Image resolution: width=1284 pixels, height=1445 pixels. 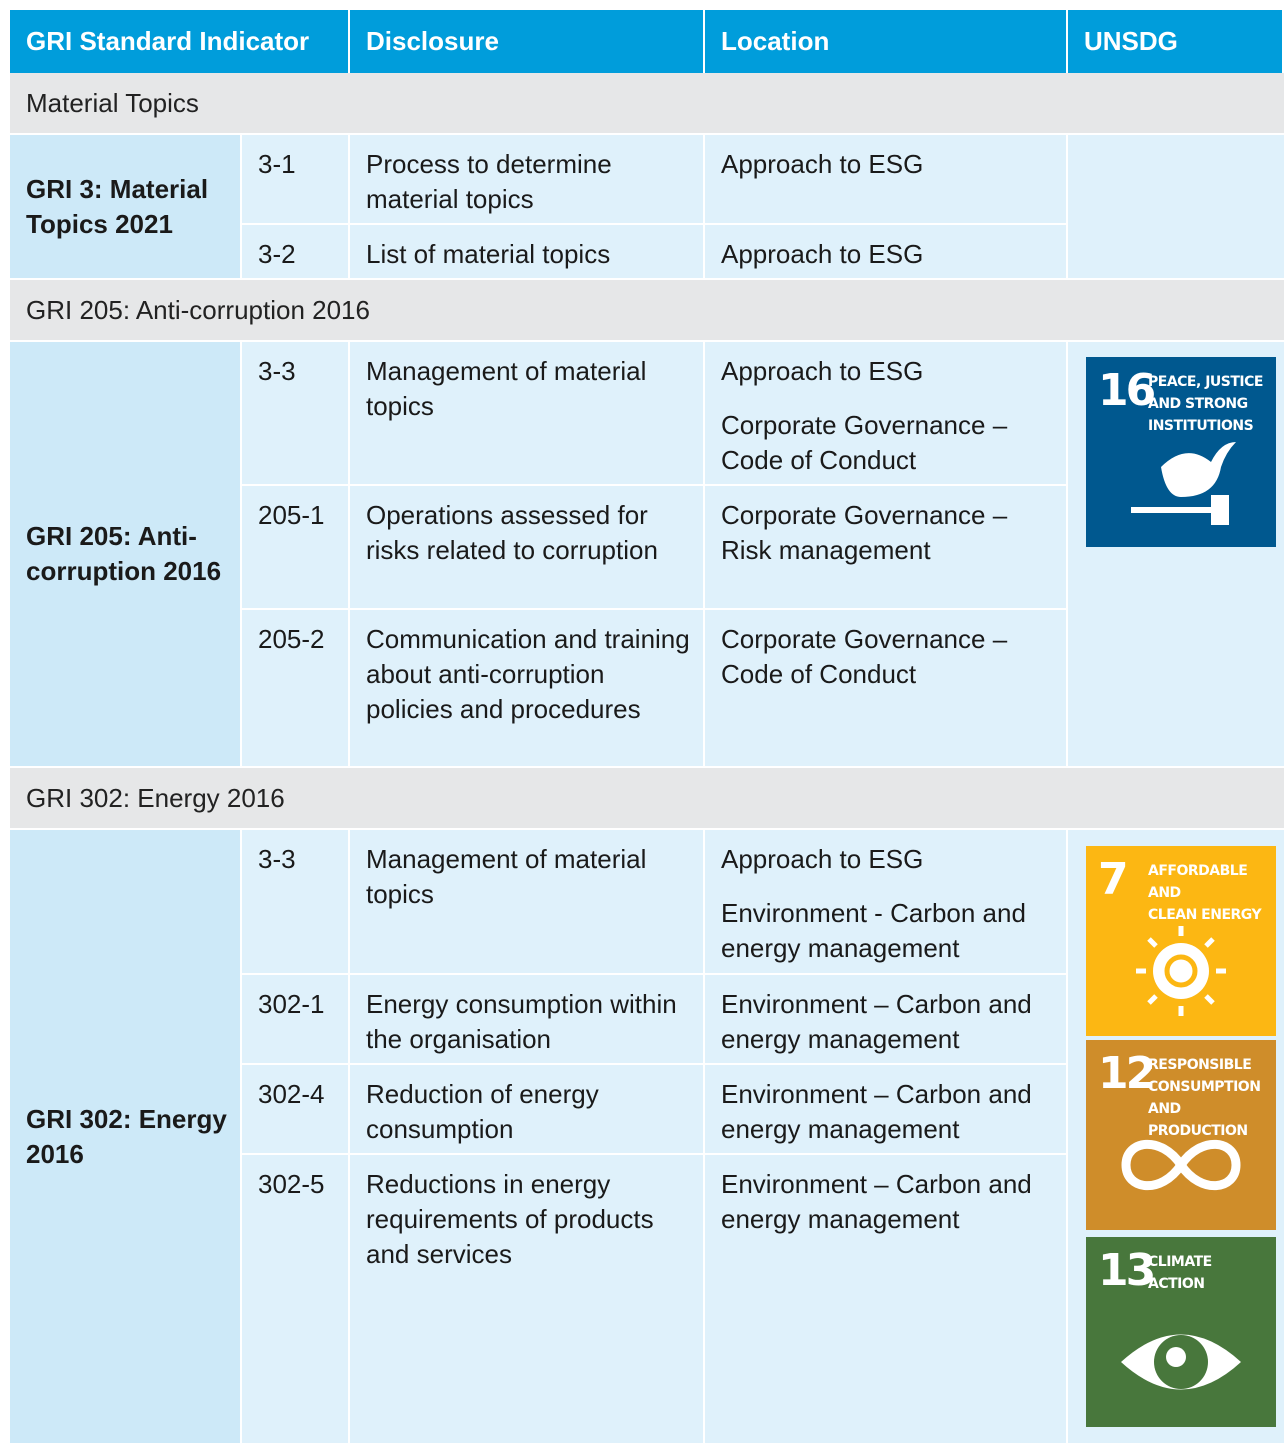 I want to click on sdg-label: CLIMATE ACTION, so click(x=1180, y=1273).